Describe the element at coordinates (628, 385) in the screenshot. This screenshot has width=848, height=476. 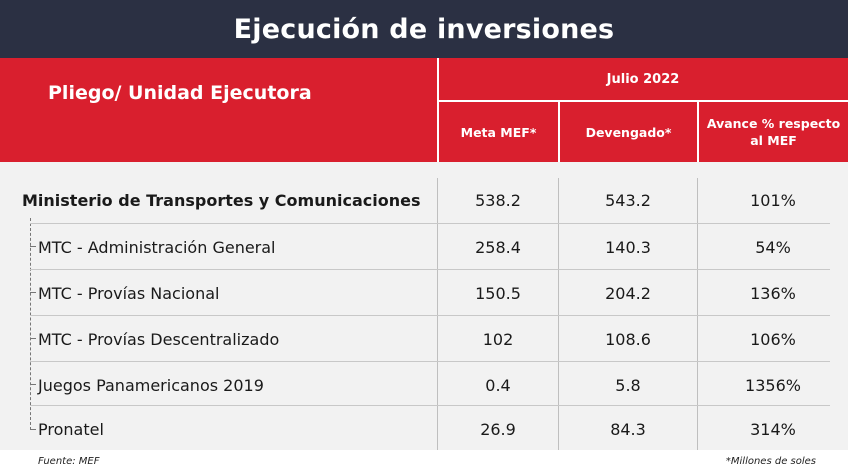
I see `devengado-value: 5.8` at that location.